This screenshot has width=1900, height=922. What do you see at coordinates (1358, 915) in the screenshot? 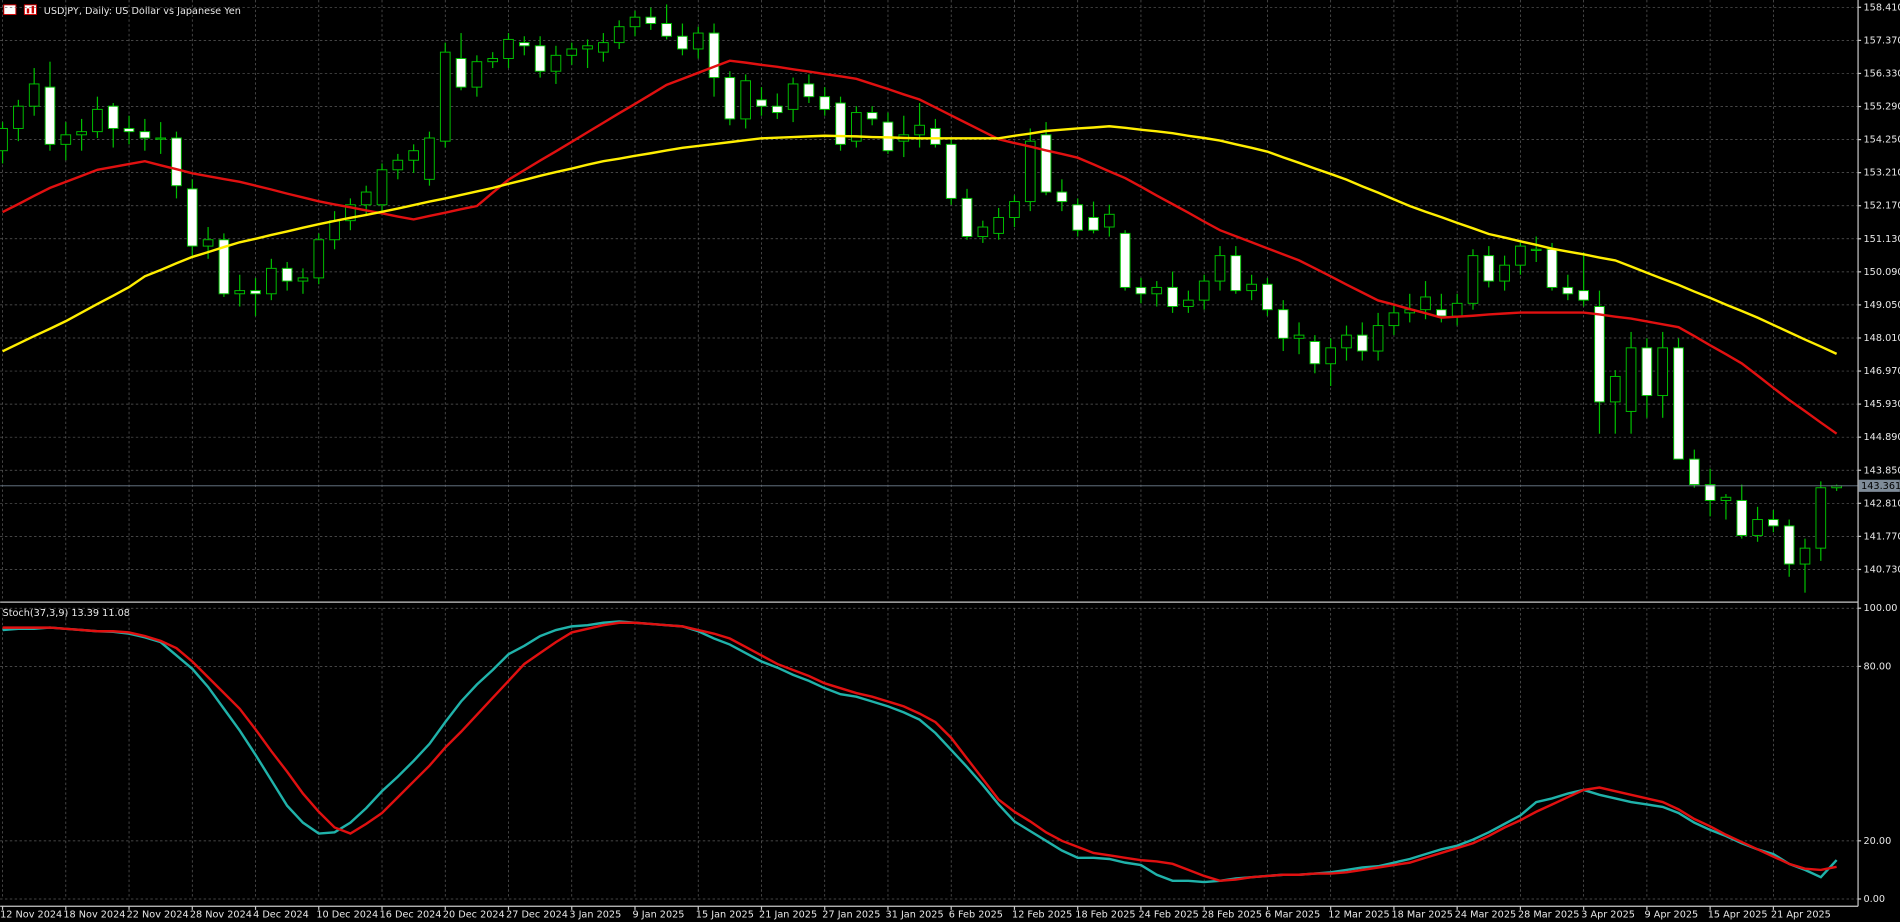
I see `x-tick-label: 12 Mar 2025` at bounding box center [1358, 915].